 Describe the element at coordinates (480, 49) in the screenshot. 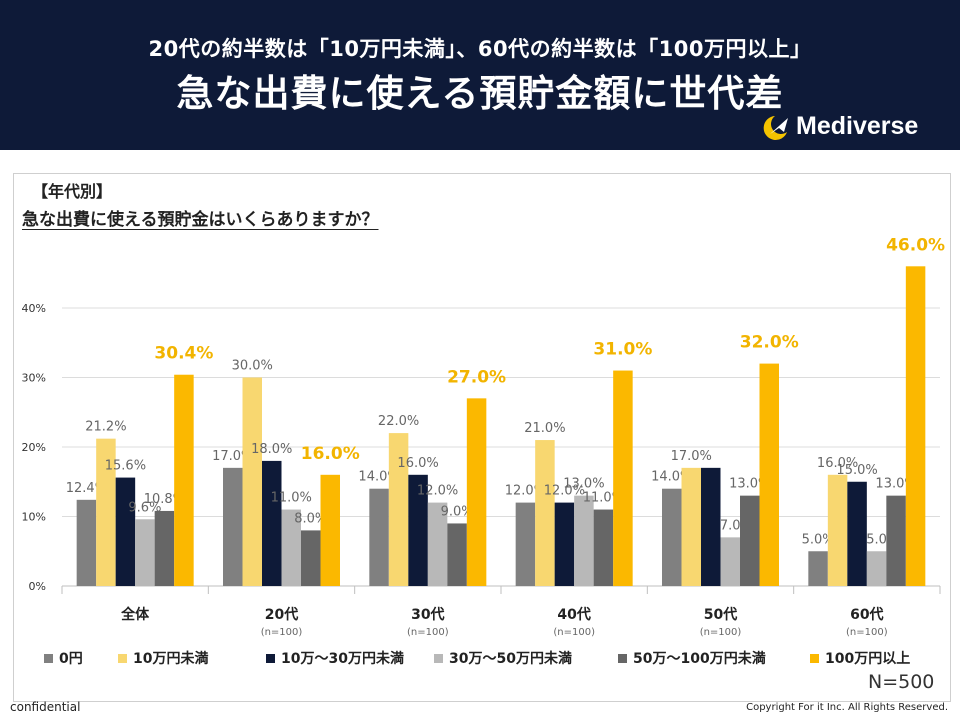

I see `headline-subtitle: 20代の約半数は「10万円未満」、60代の約半数は「100万円以上」` at that location.